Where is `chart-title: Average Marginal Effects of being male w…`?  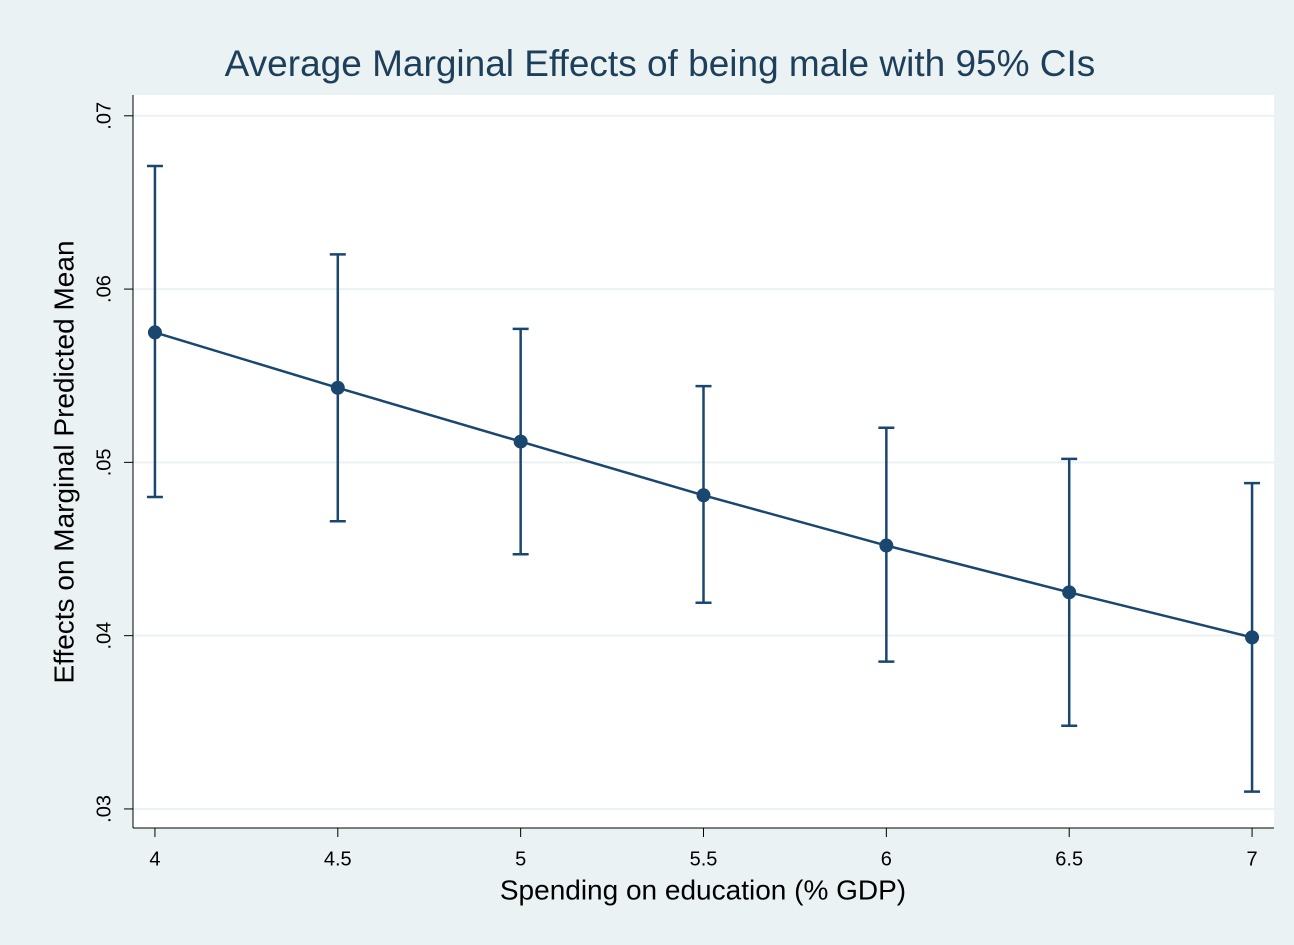 chart-title: Average Marginal Effects of being male w… is located at coordinates (660, 63).